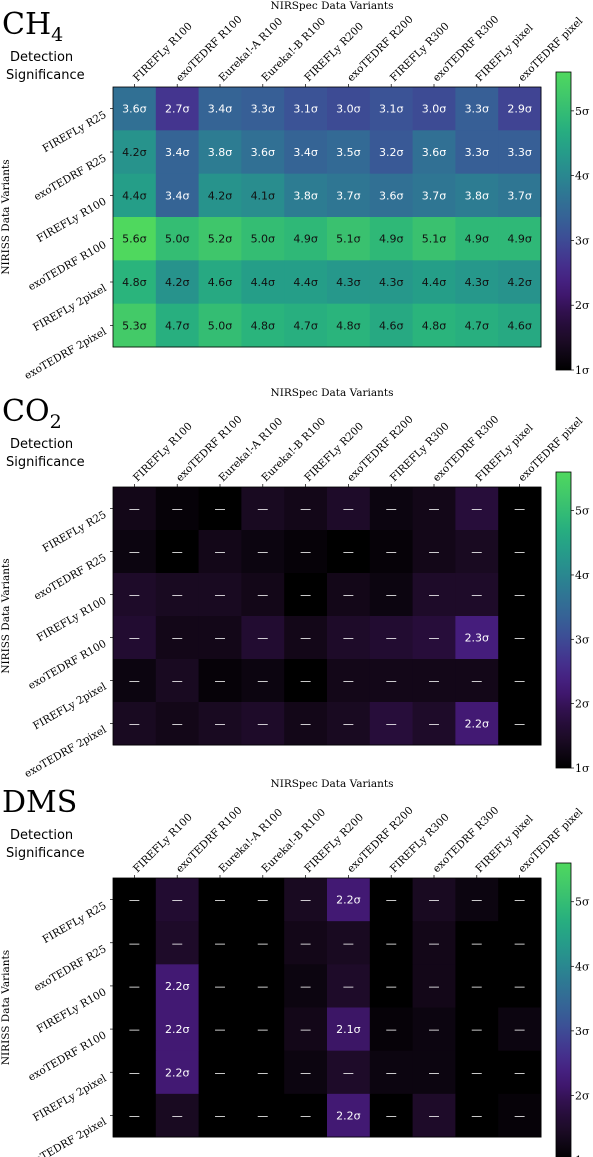 The image size is (593, 1157). Describe the element at coordinates (477, 282) in the screenshot. I see `cell-label: 4.3σ` at that location.